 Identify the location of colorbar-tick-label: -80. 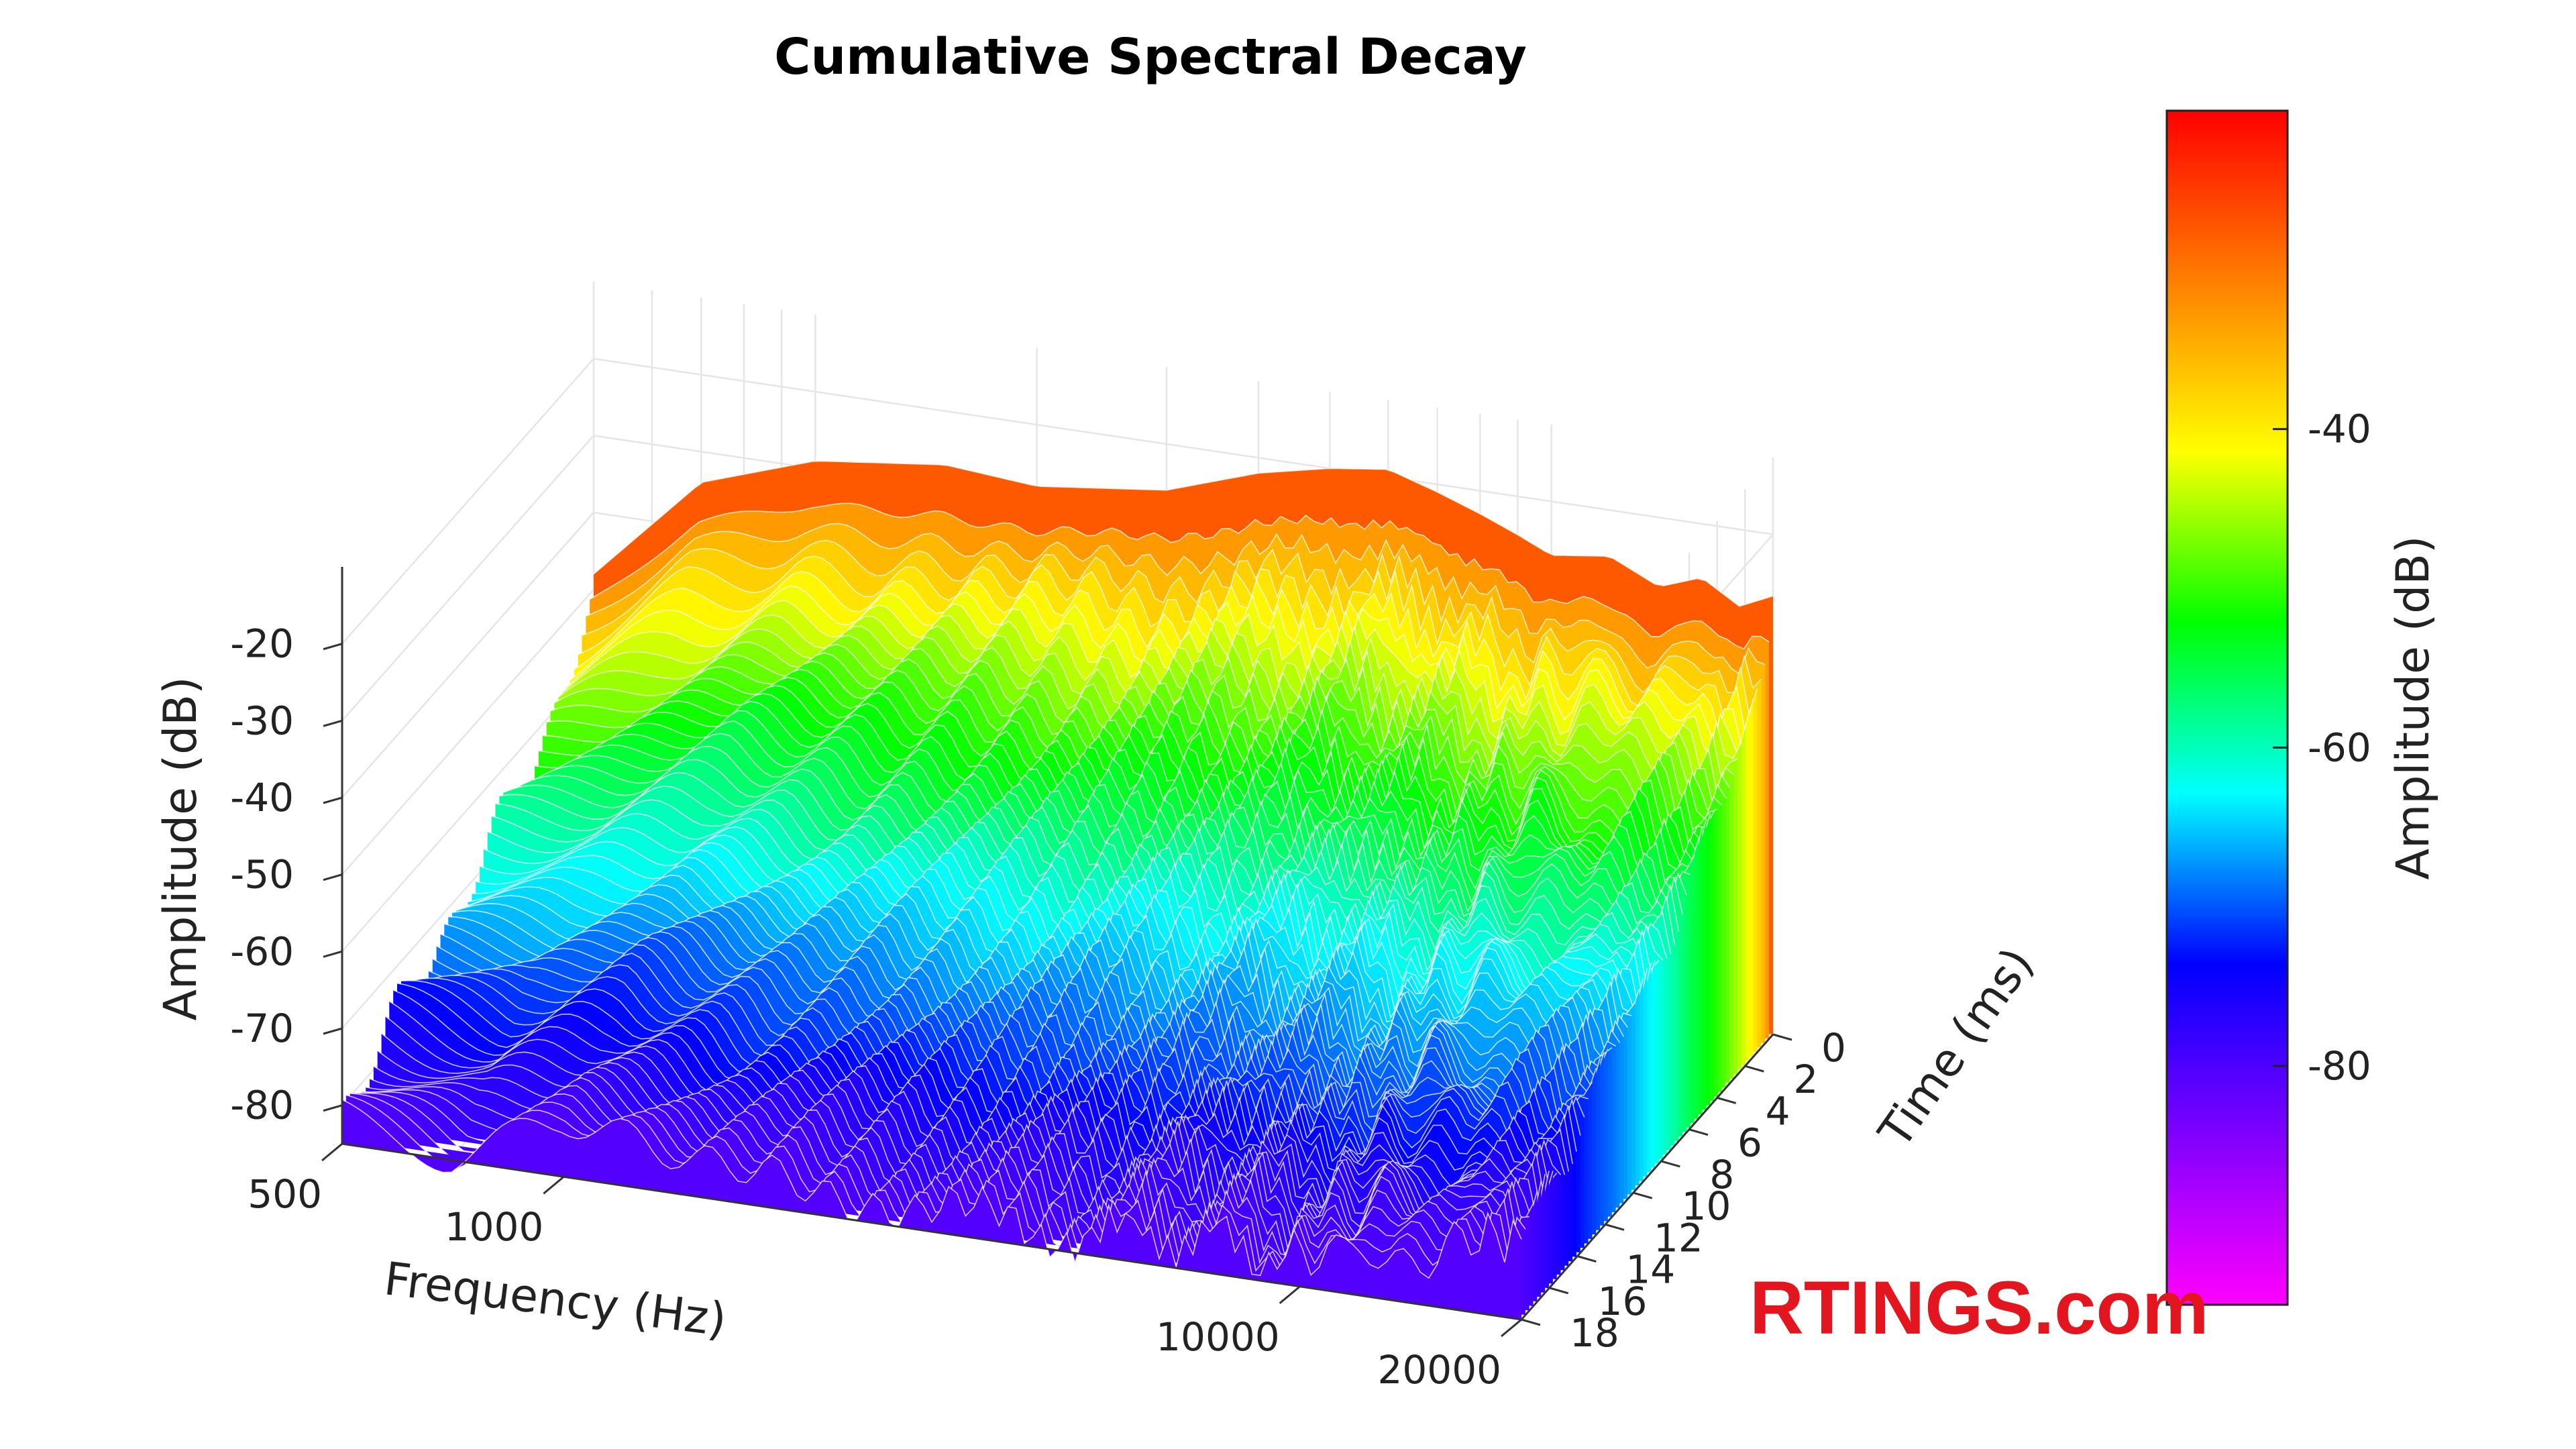
(2339, 1066).